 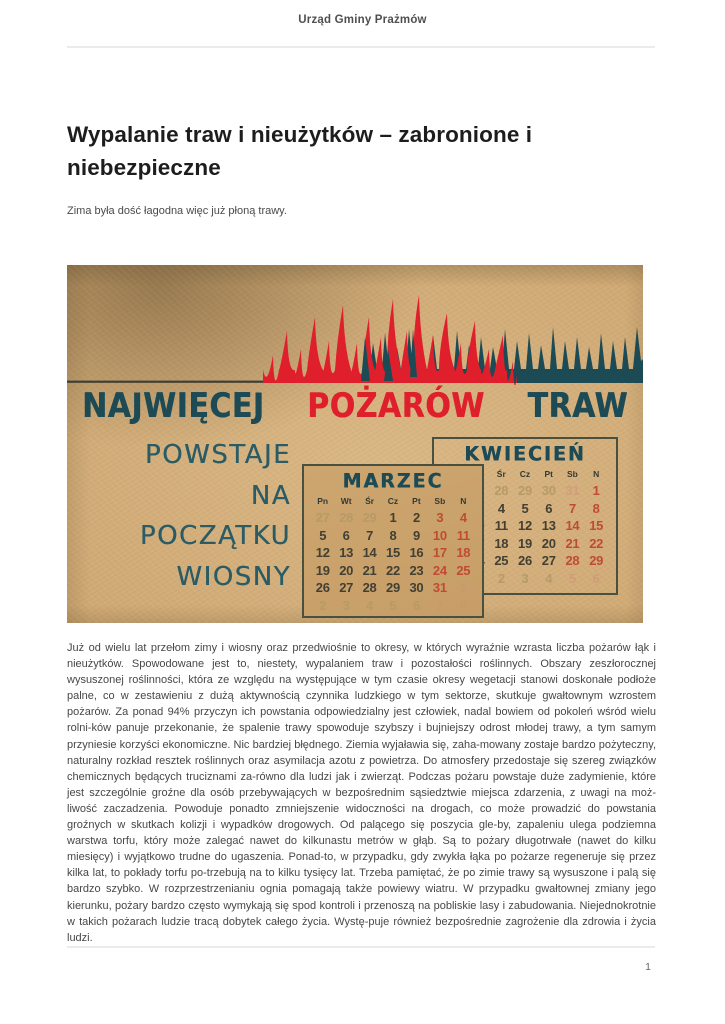 I want to click on flames-icon, so click(x=390, y=340).